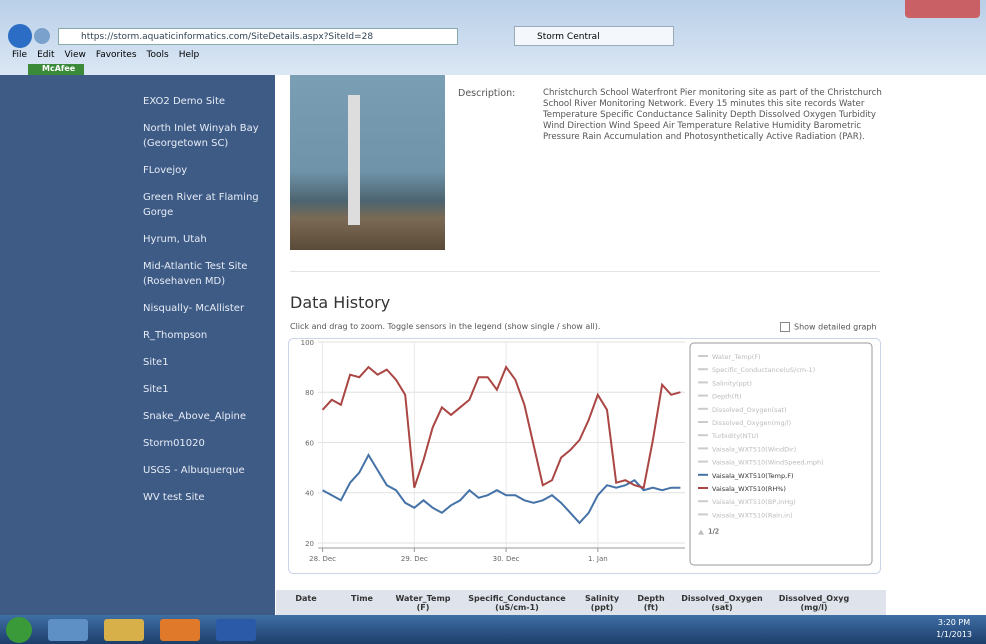 The image size is (986, 644). What do you see at coordinates (722, 603) in the screenshot?
I see `column-header: Dissolved_Oxygen (sat)` at bounding box center [722, 603].